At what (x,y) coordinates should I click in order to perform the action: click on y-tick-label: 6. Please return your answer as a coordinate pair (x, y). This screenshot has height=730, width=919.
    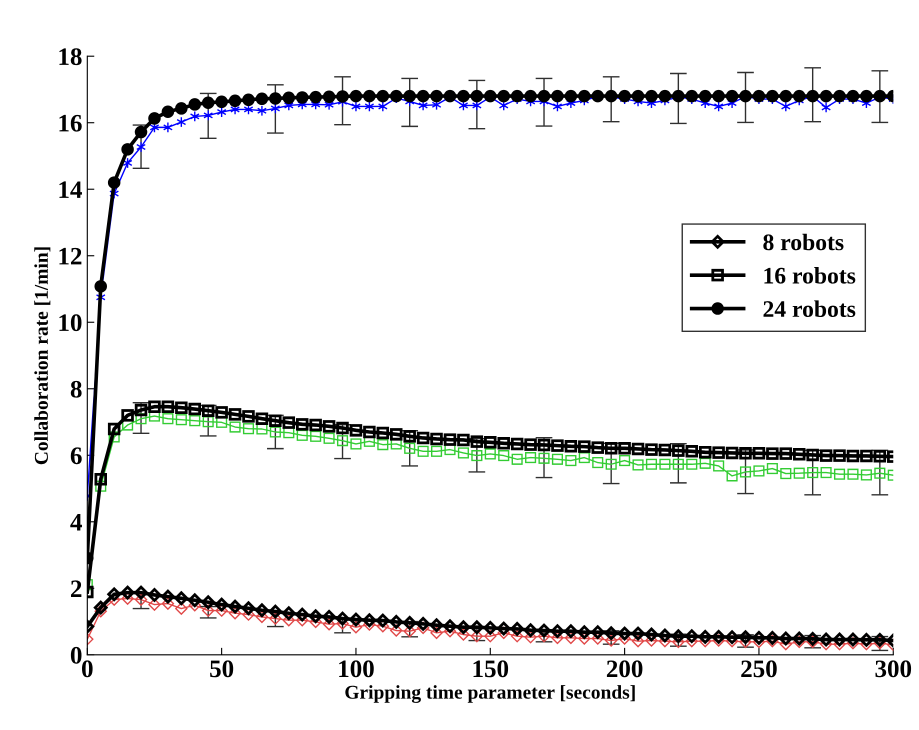
    Looking at the image, I should click on (76, 455).